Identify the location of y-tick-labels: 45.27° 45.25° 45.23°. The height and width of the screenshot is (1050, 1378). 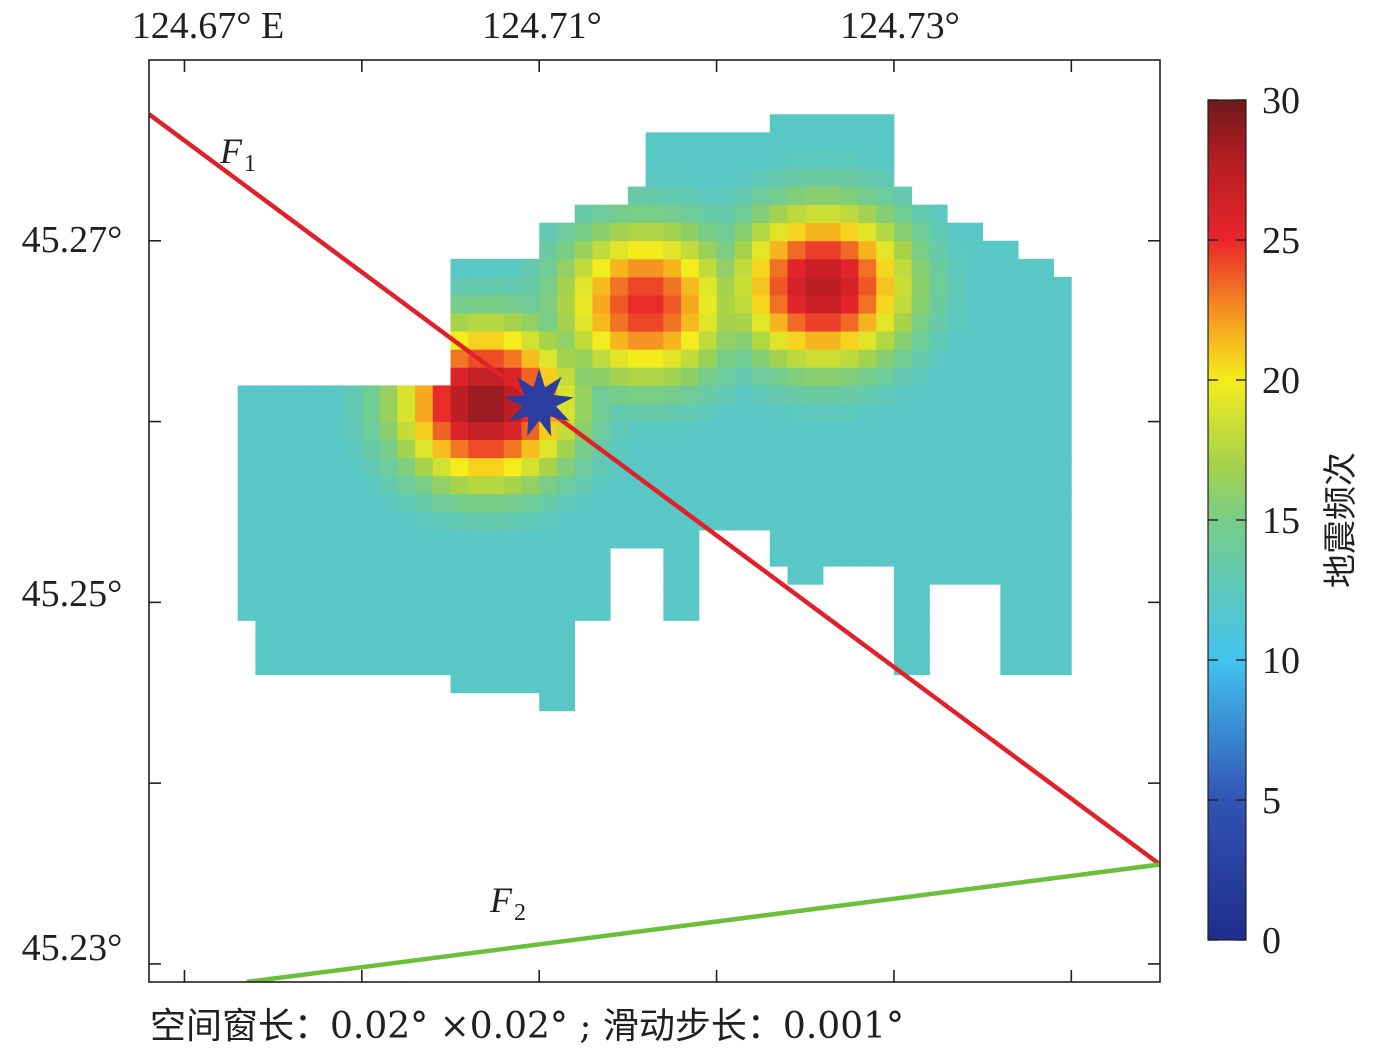
(72, 594).